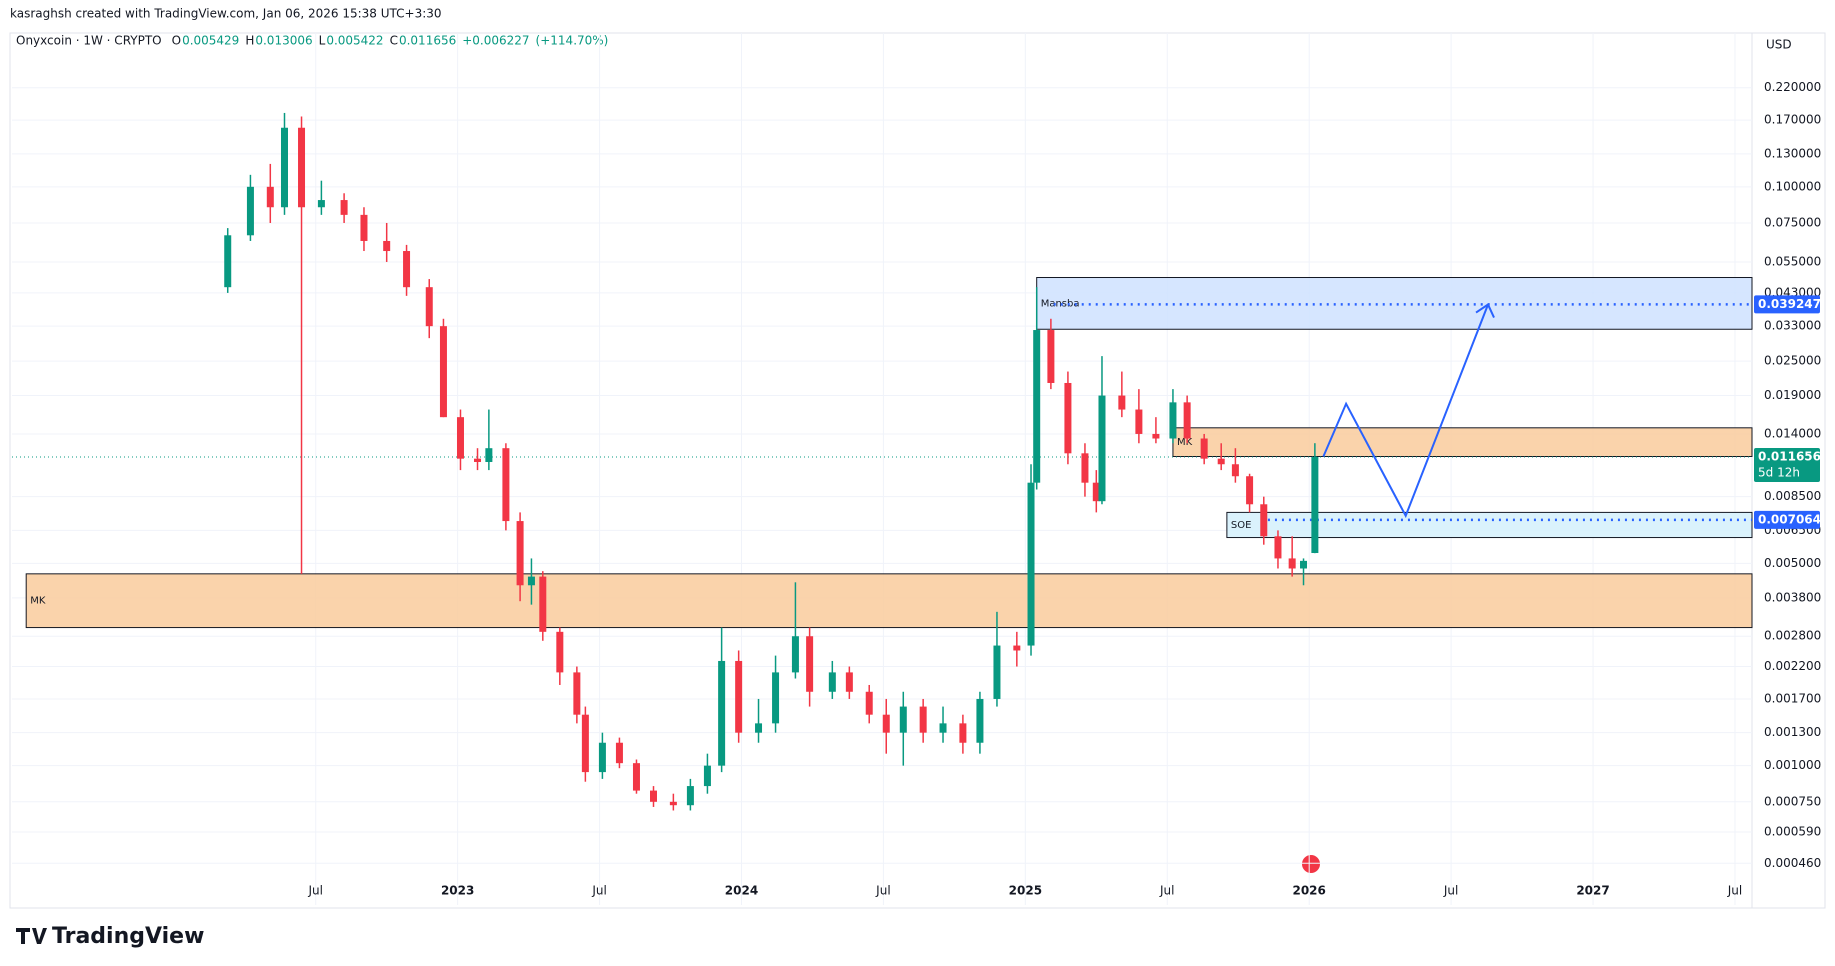  What do you see at coordinates (1792, 186) in the screenshot?
I see `y-tick-label: 0.100000` at bounding box center [1792, 186].